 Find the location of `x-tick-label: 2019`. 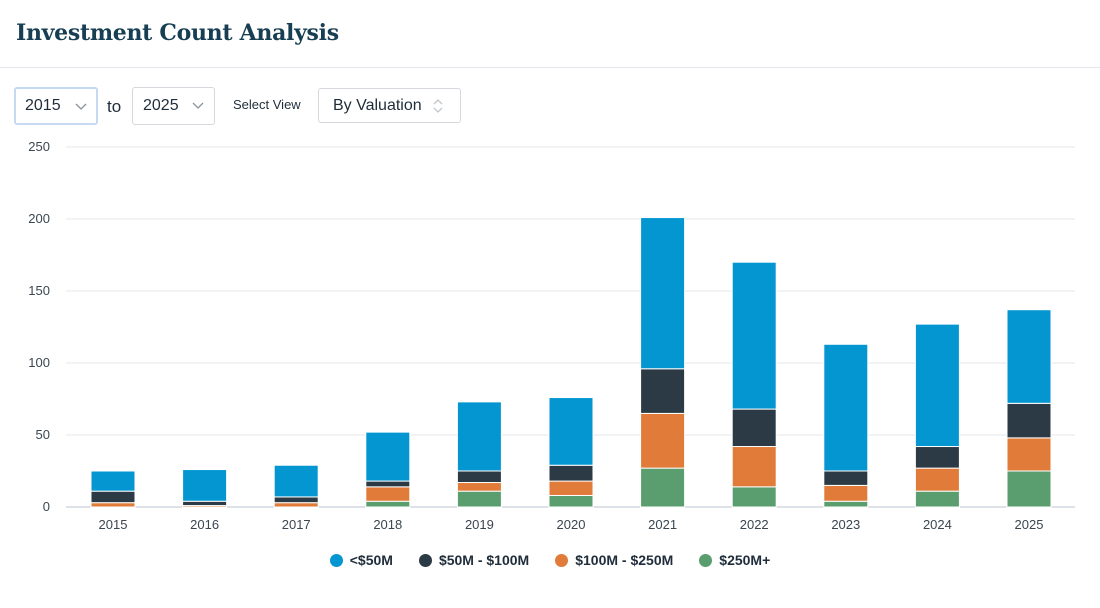

x-tick-label: 2019 is located at coordinates (479, 524).